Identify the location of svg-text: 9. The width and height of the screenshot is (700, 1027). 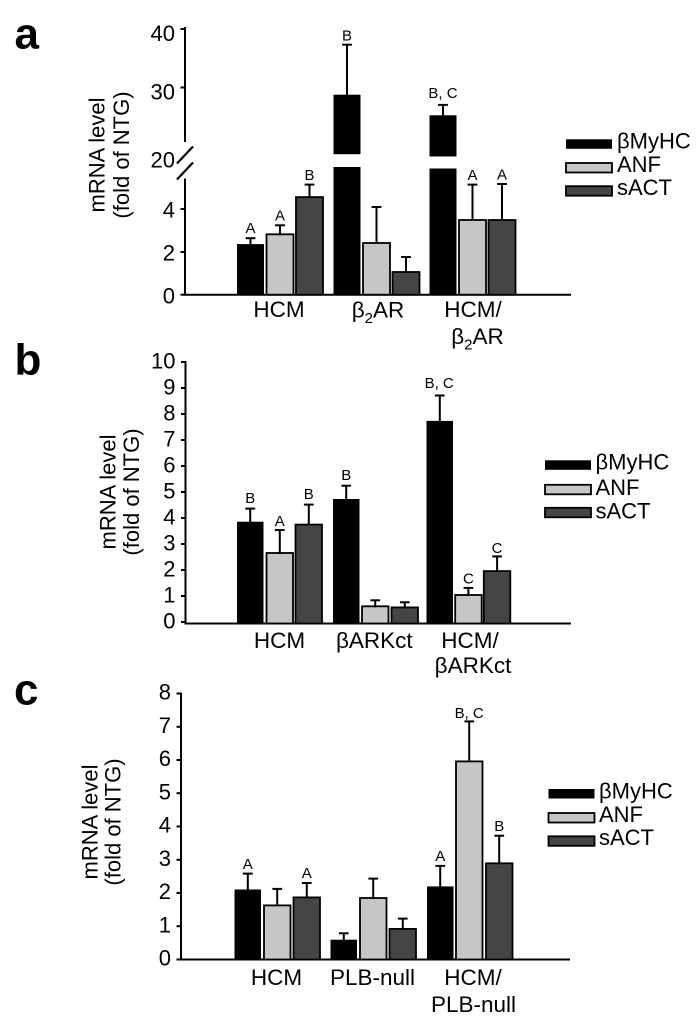
(169, 387).